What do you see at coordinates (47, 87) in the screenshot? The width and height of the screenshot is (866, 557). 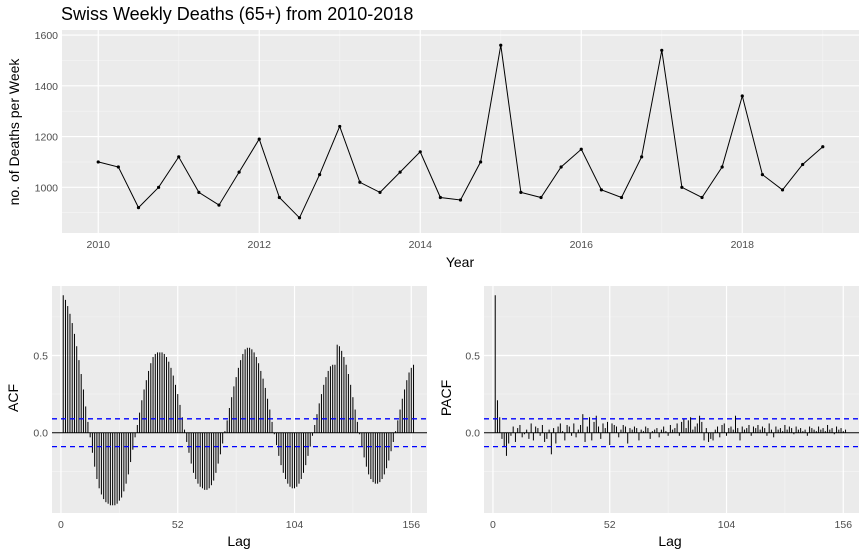 I see `time-series-y-tick-label: 1400` at bounding box center [47, 87].